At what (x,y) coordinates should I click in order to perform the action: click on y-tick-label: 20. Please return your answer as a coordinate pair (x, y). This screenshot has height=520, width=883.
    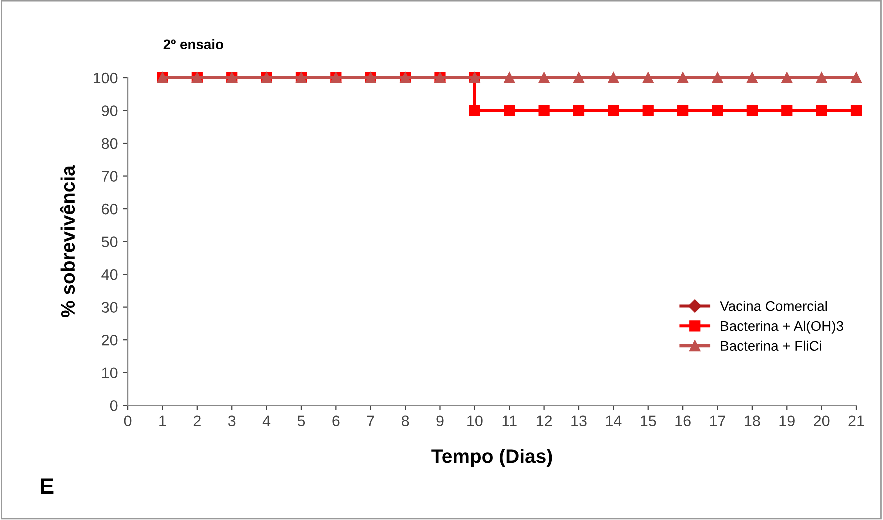
    Looking at the image, I should click on (110, 340).